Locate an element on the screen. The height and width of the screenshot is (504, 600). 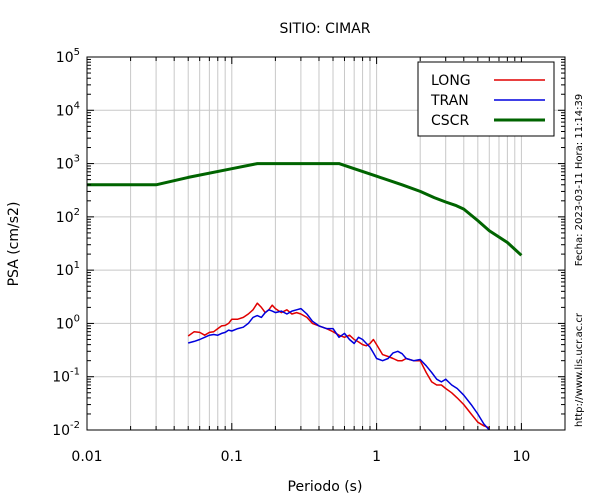
series-long-line is located at coordinates (338, 365).